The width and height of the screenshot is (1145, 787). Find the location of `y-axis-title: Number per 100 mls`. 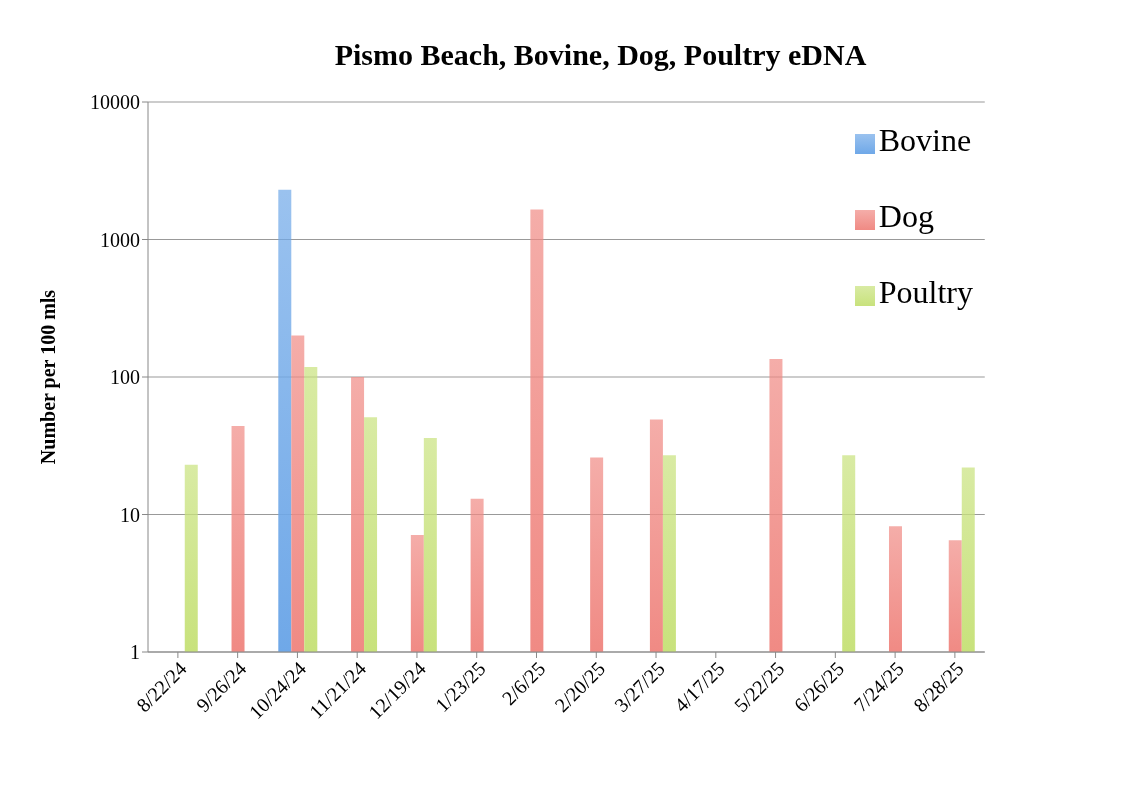

y-axis-title: Number per 100 mls is located at coordinates (49, 377).